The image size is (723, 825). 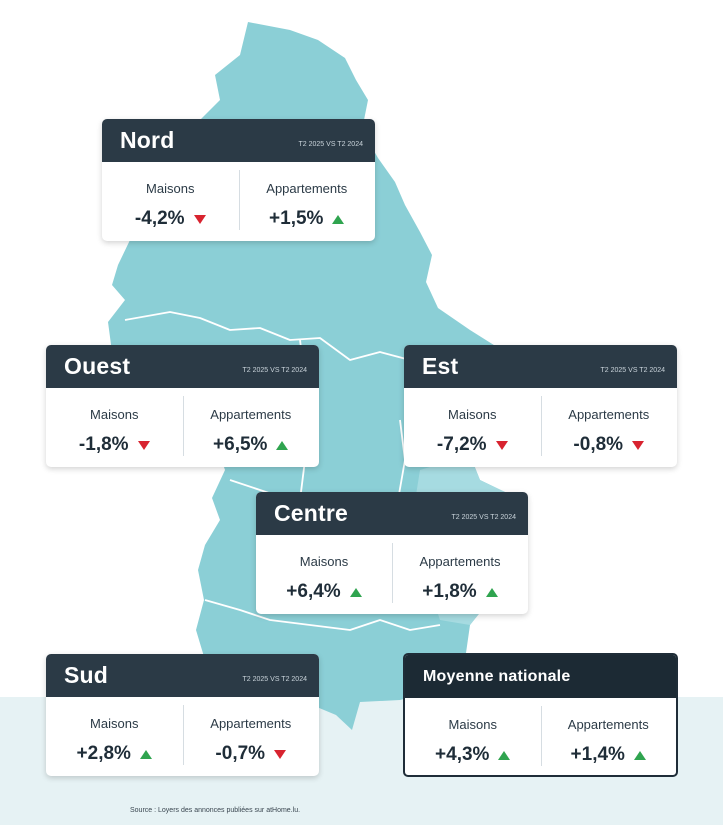 I want to click on houses-value-row: +2,8%, so click(x=114, y=754).